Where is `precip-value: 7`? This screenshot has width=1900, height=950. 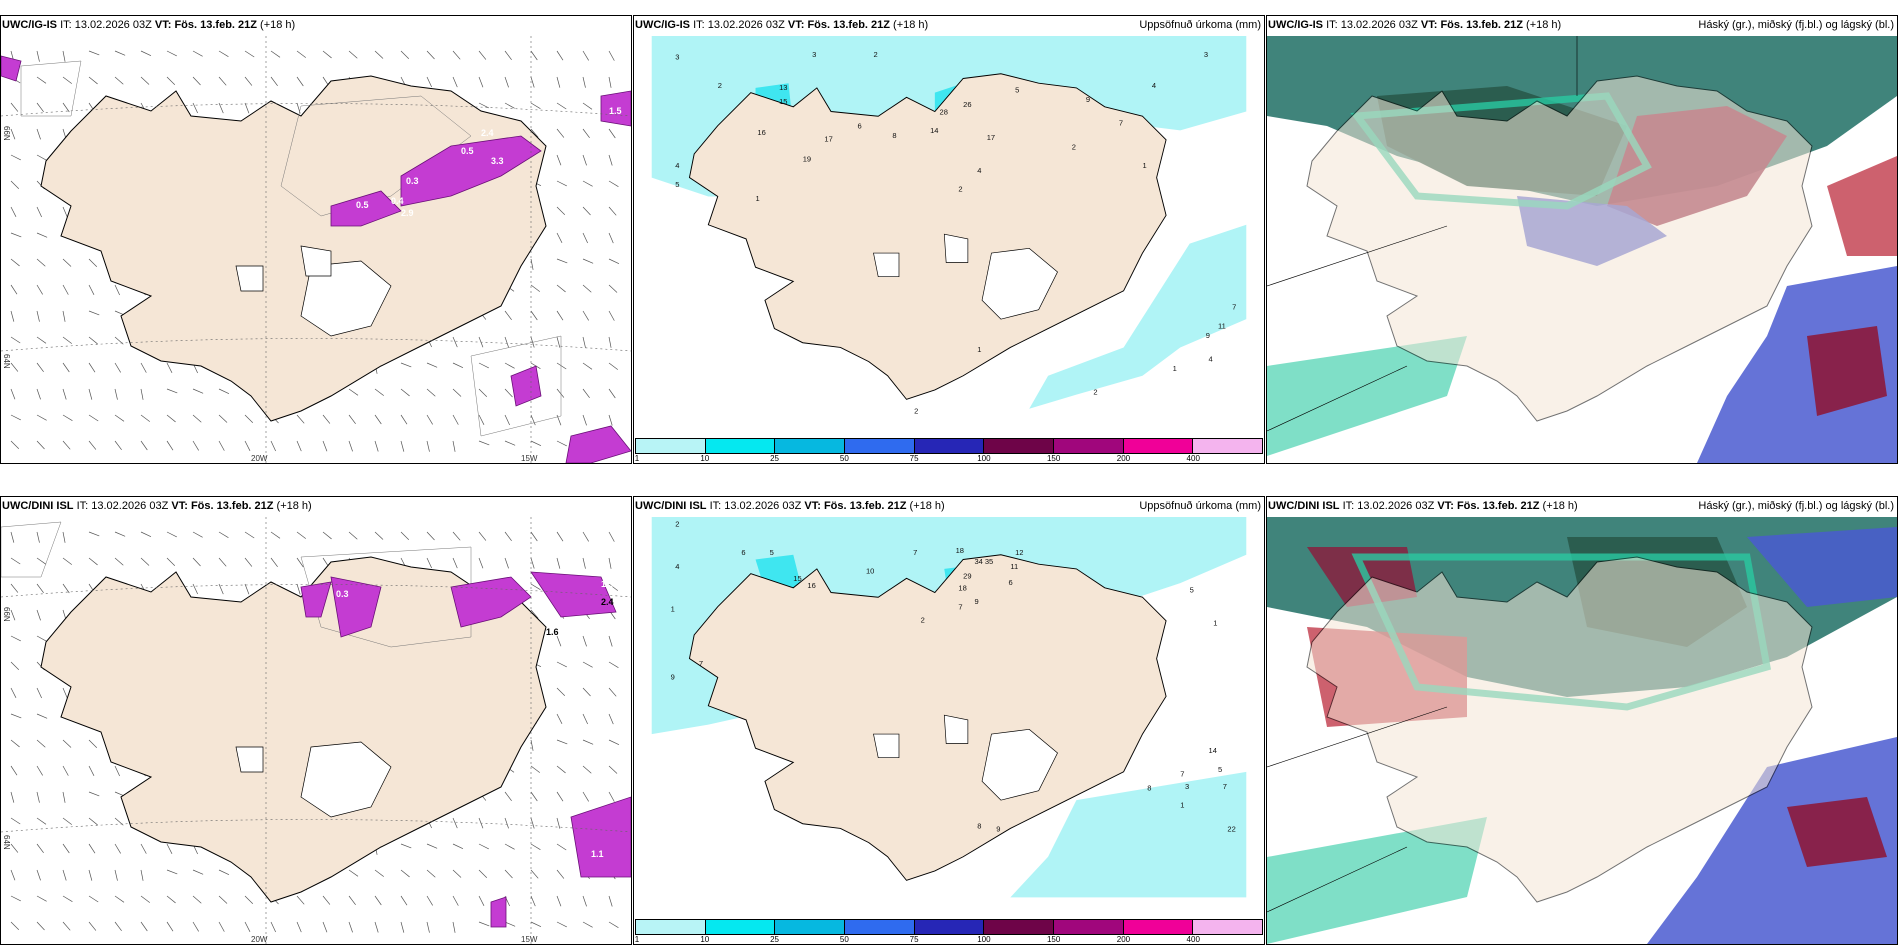
precip-value: 7 is located at coordinates (1225, 786).